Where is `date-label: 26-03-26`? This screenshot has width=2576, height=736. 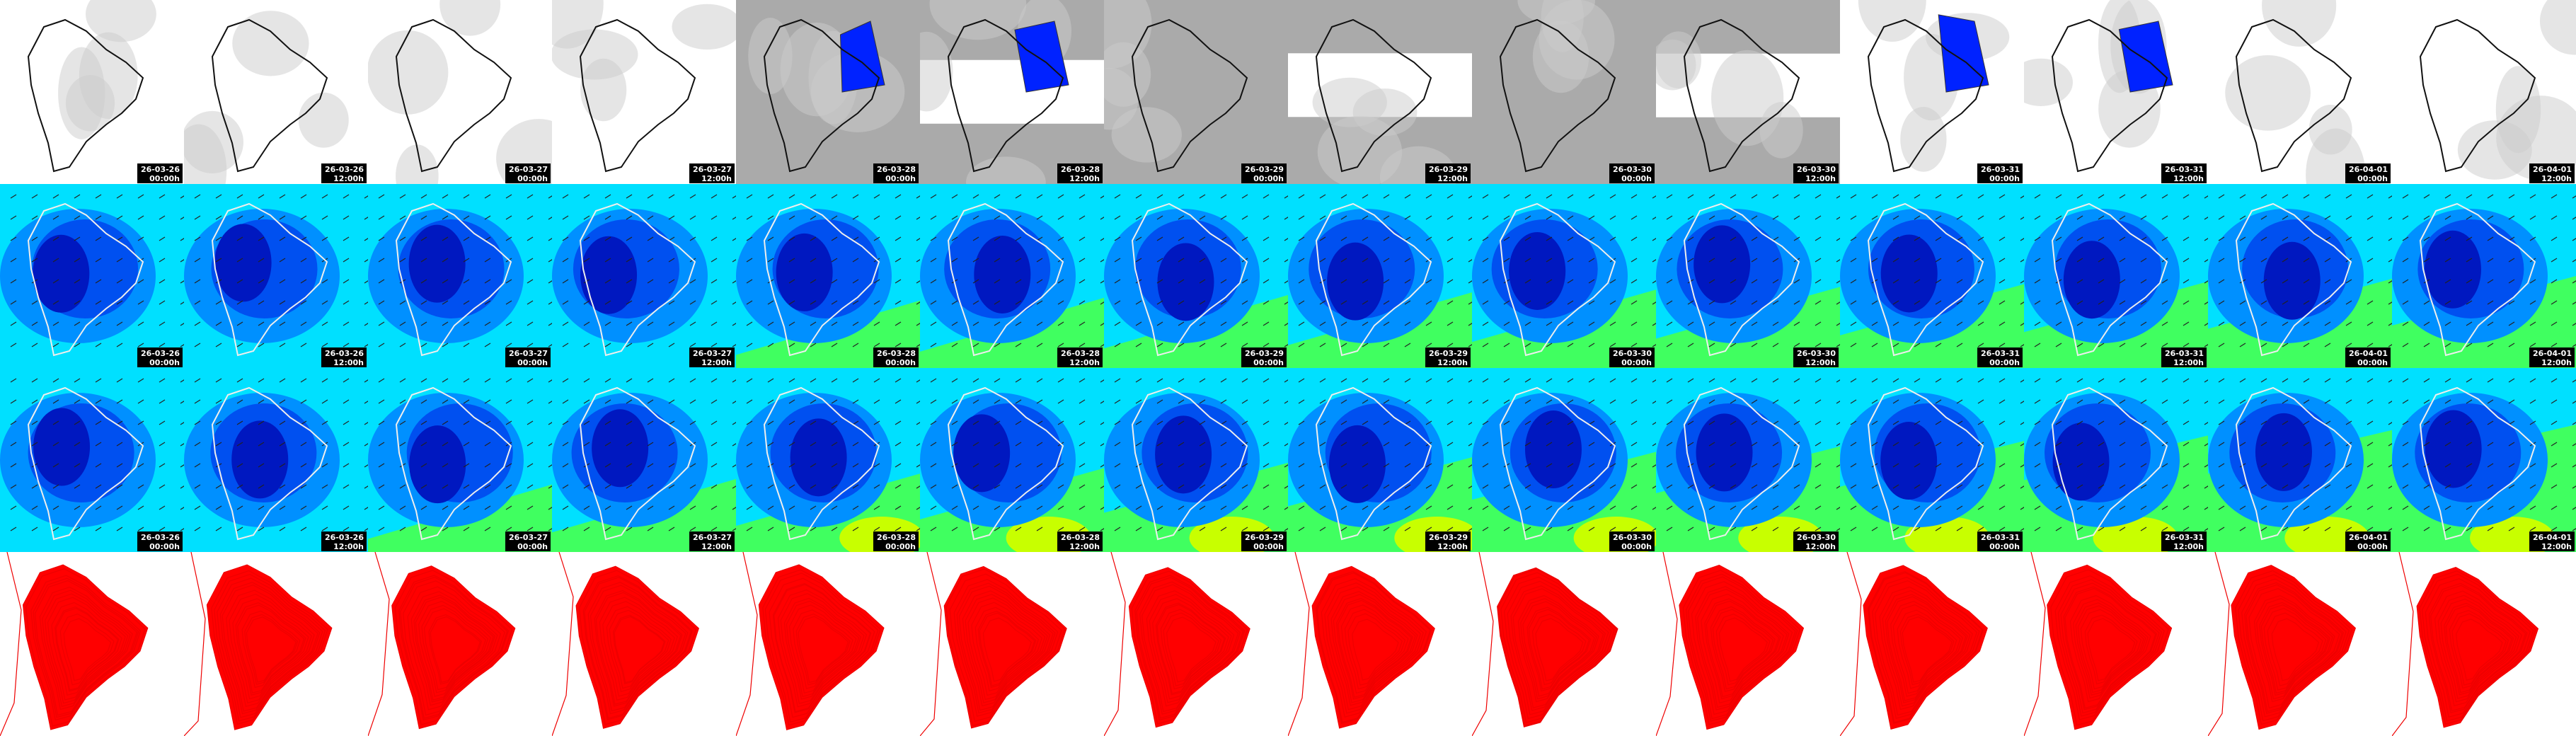 date-label: 26-03-26 is located at coordinates (344, 354).